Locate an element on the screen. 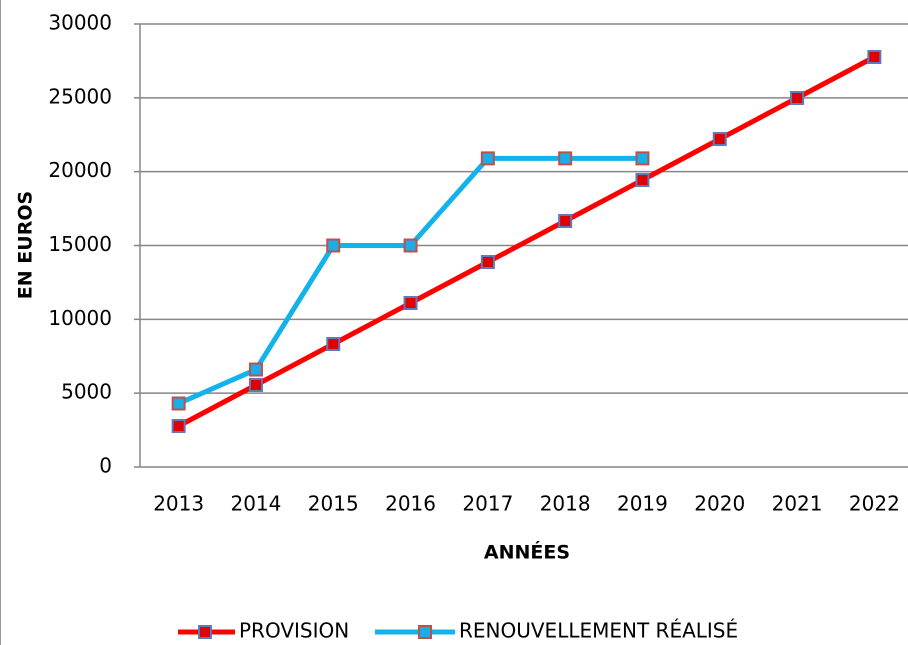  x-tick-label: 2022 is located at coordinates (874, 504).